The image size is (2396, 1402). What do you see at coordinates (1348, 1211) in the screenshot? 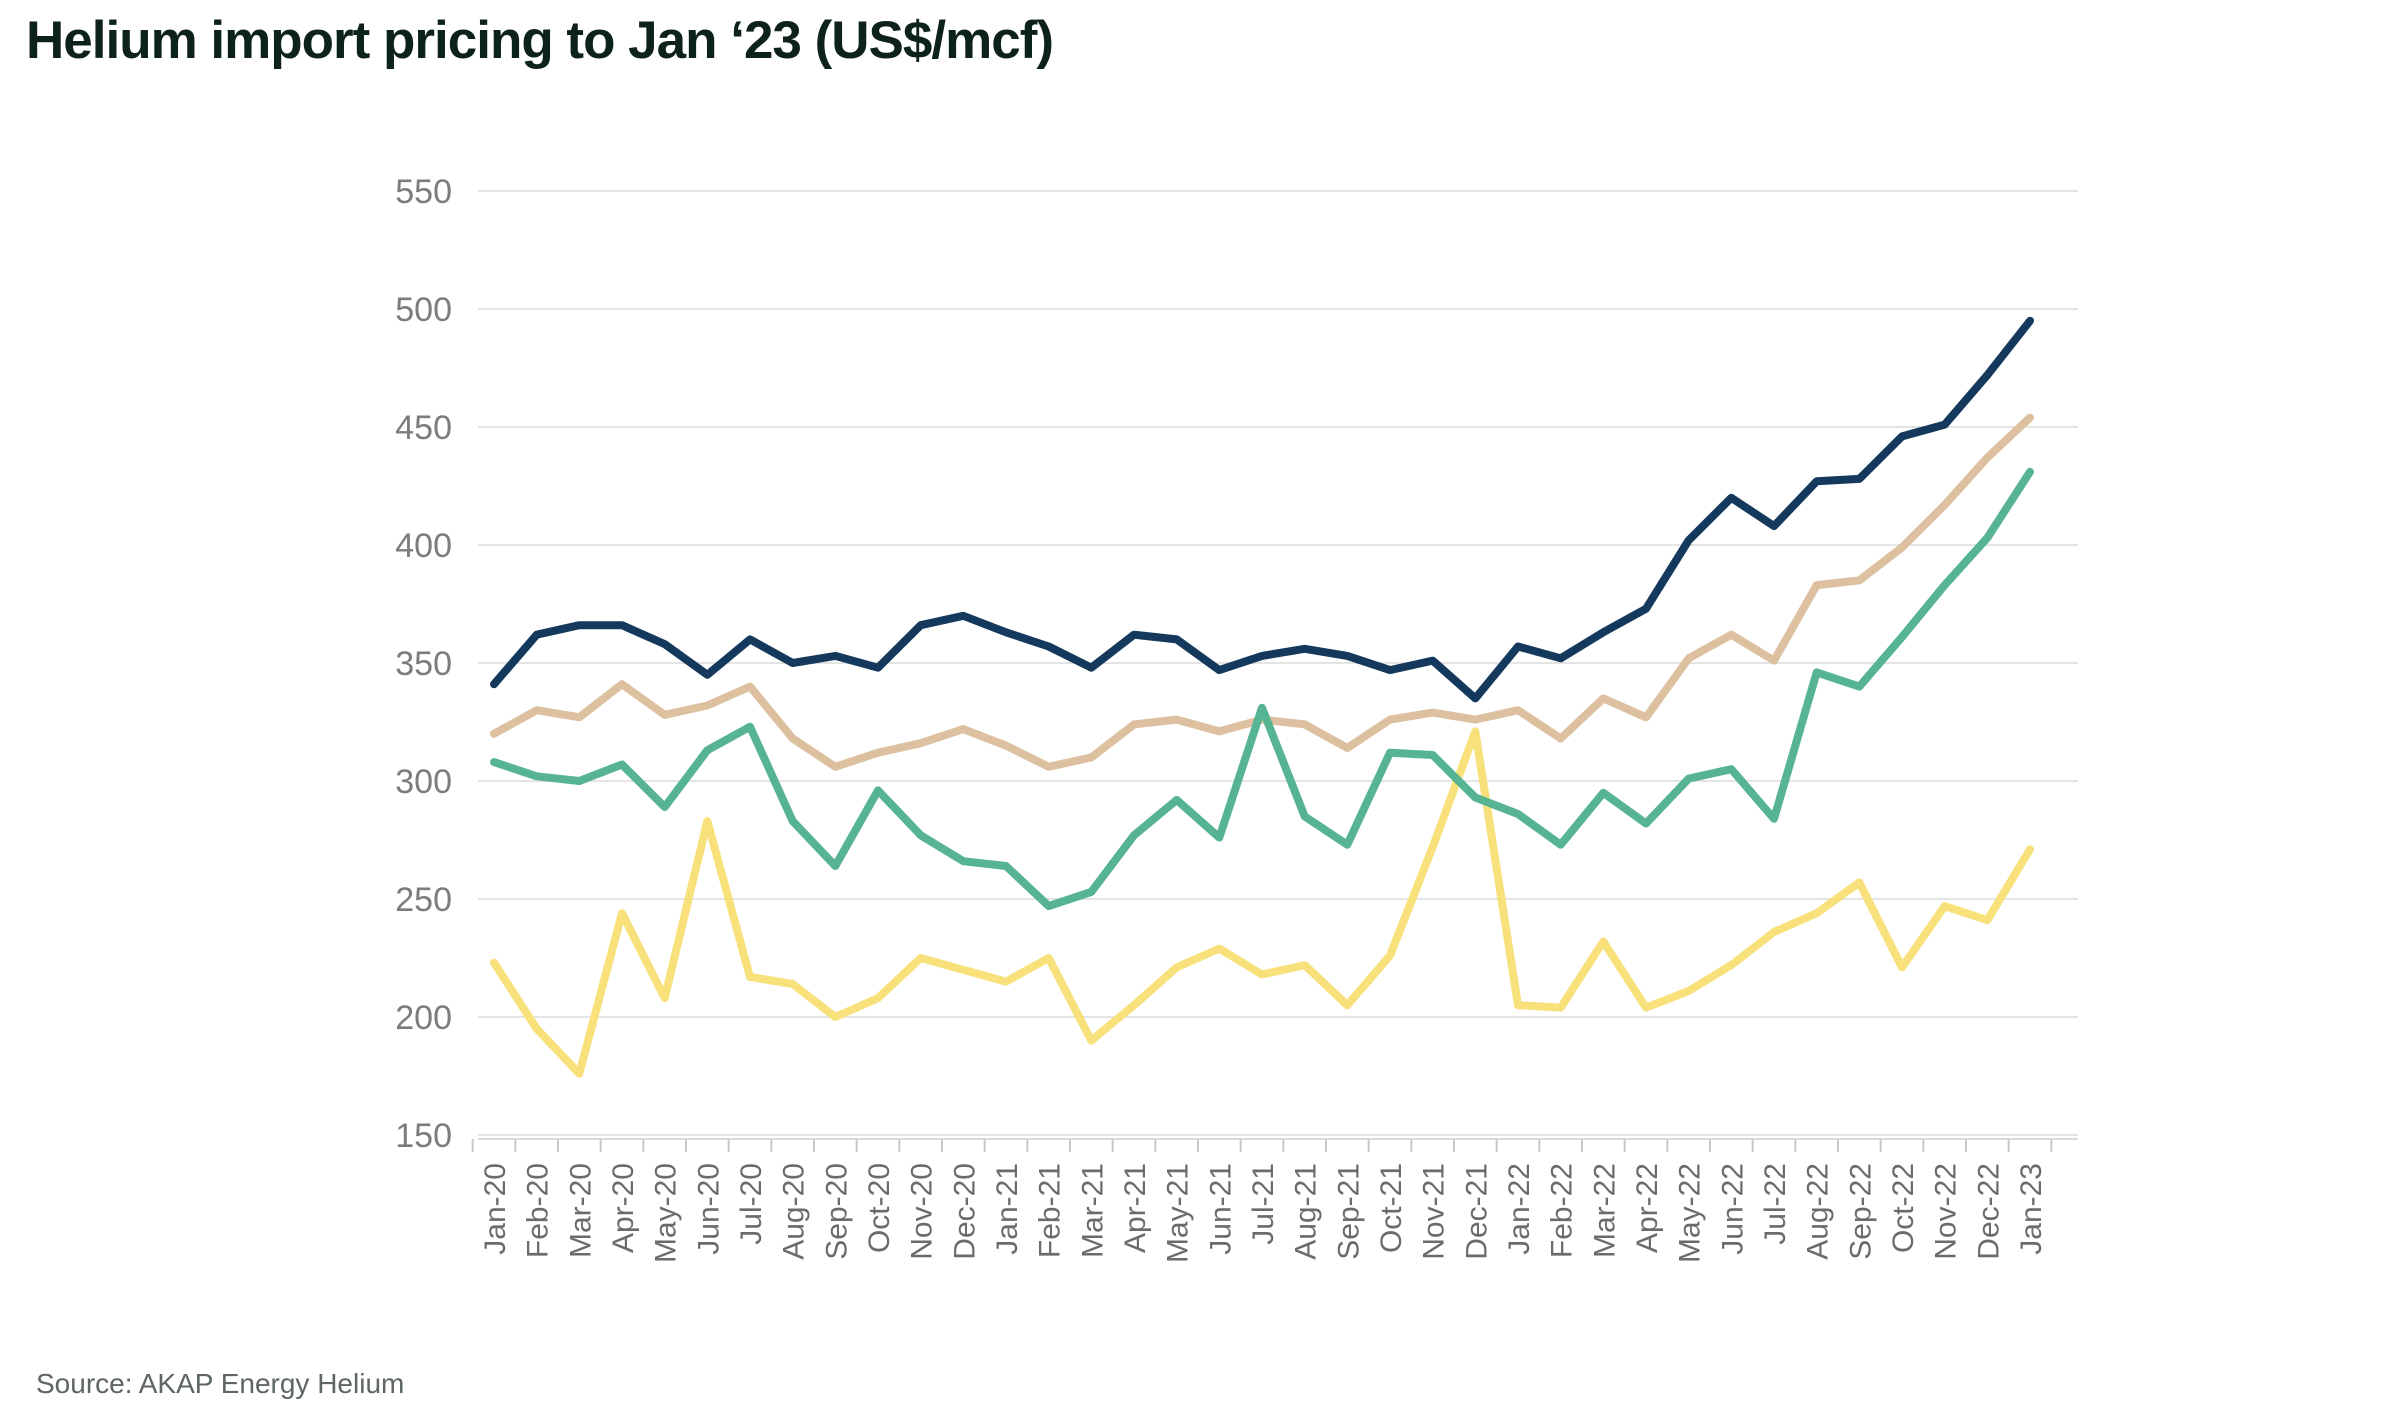
I see `x-tick-label: Sep-21` at bounding box center [1348, 1211].